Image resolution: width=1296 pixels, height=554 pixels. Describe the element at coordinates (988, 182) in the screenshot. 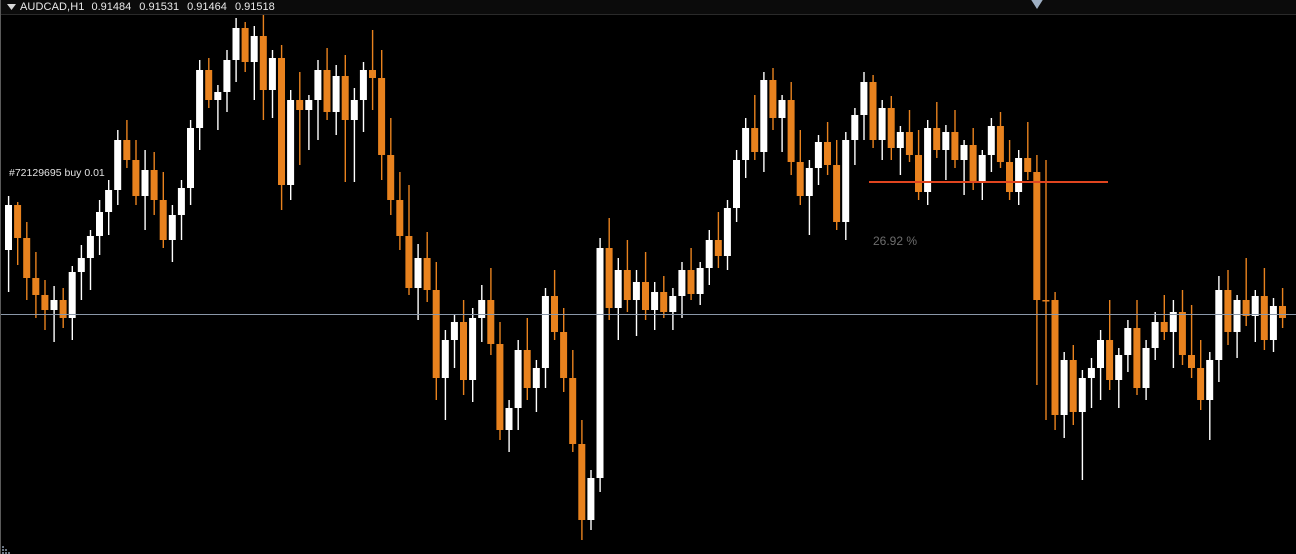

I see `take-profit-line` at that location.